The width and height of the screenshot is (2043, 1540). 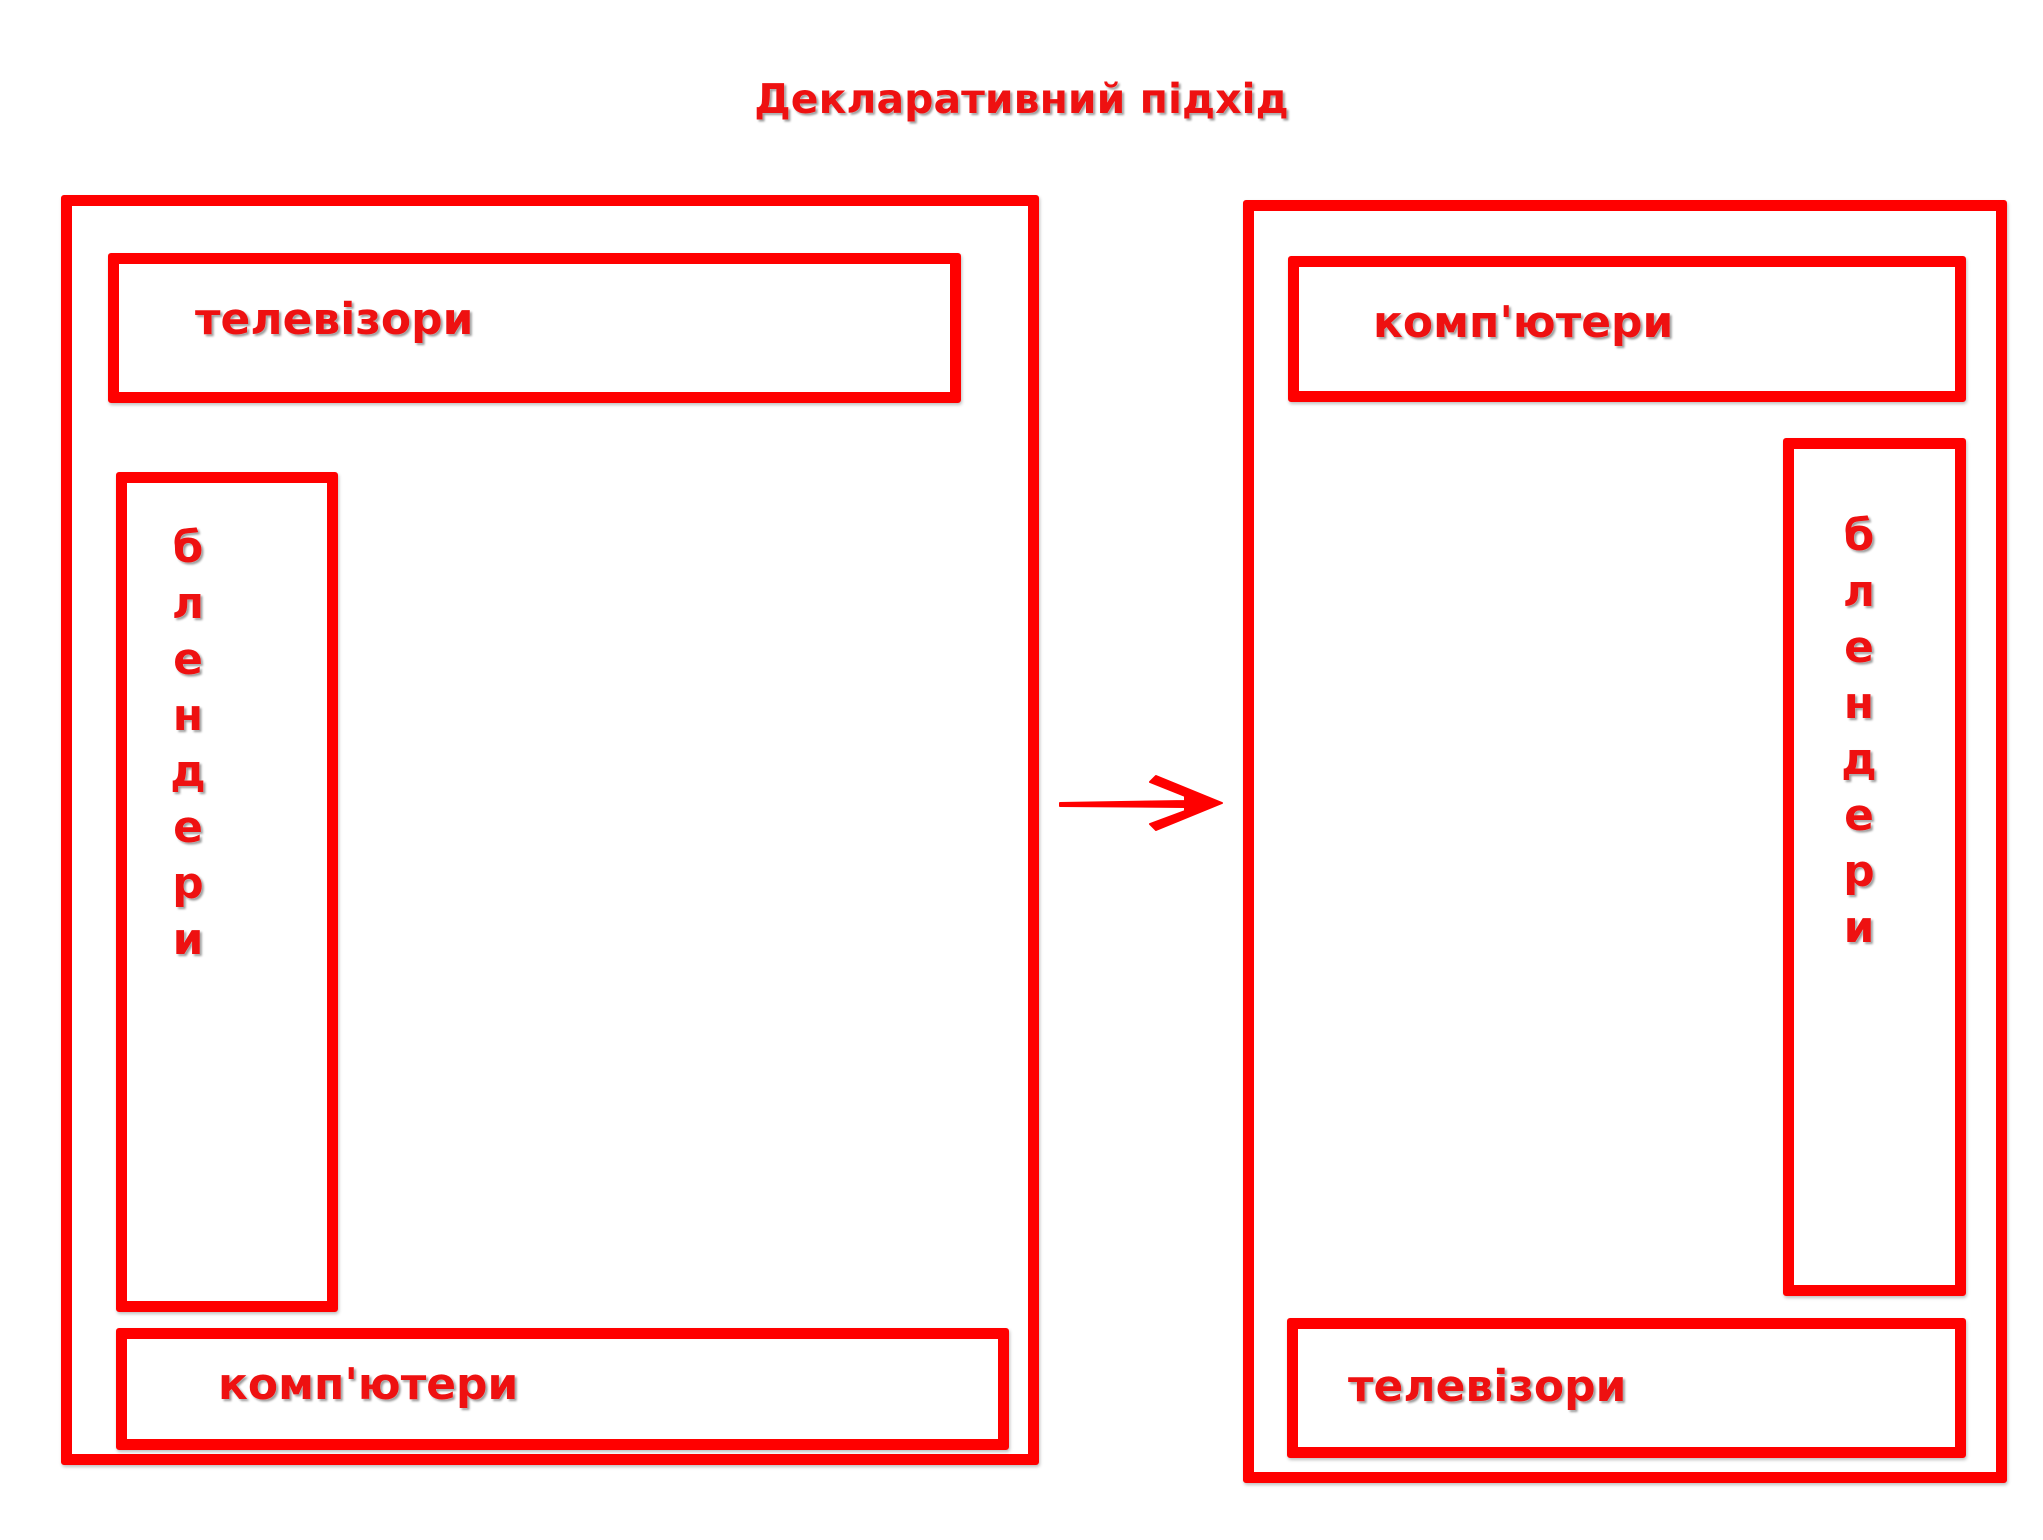 I want to click on right-top-box, so click(x=1627, y=329).